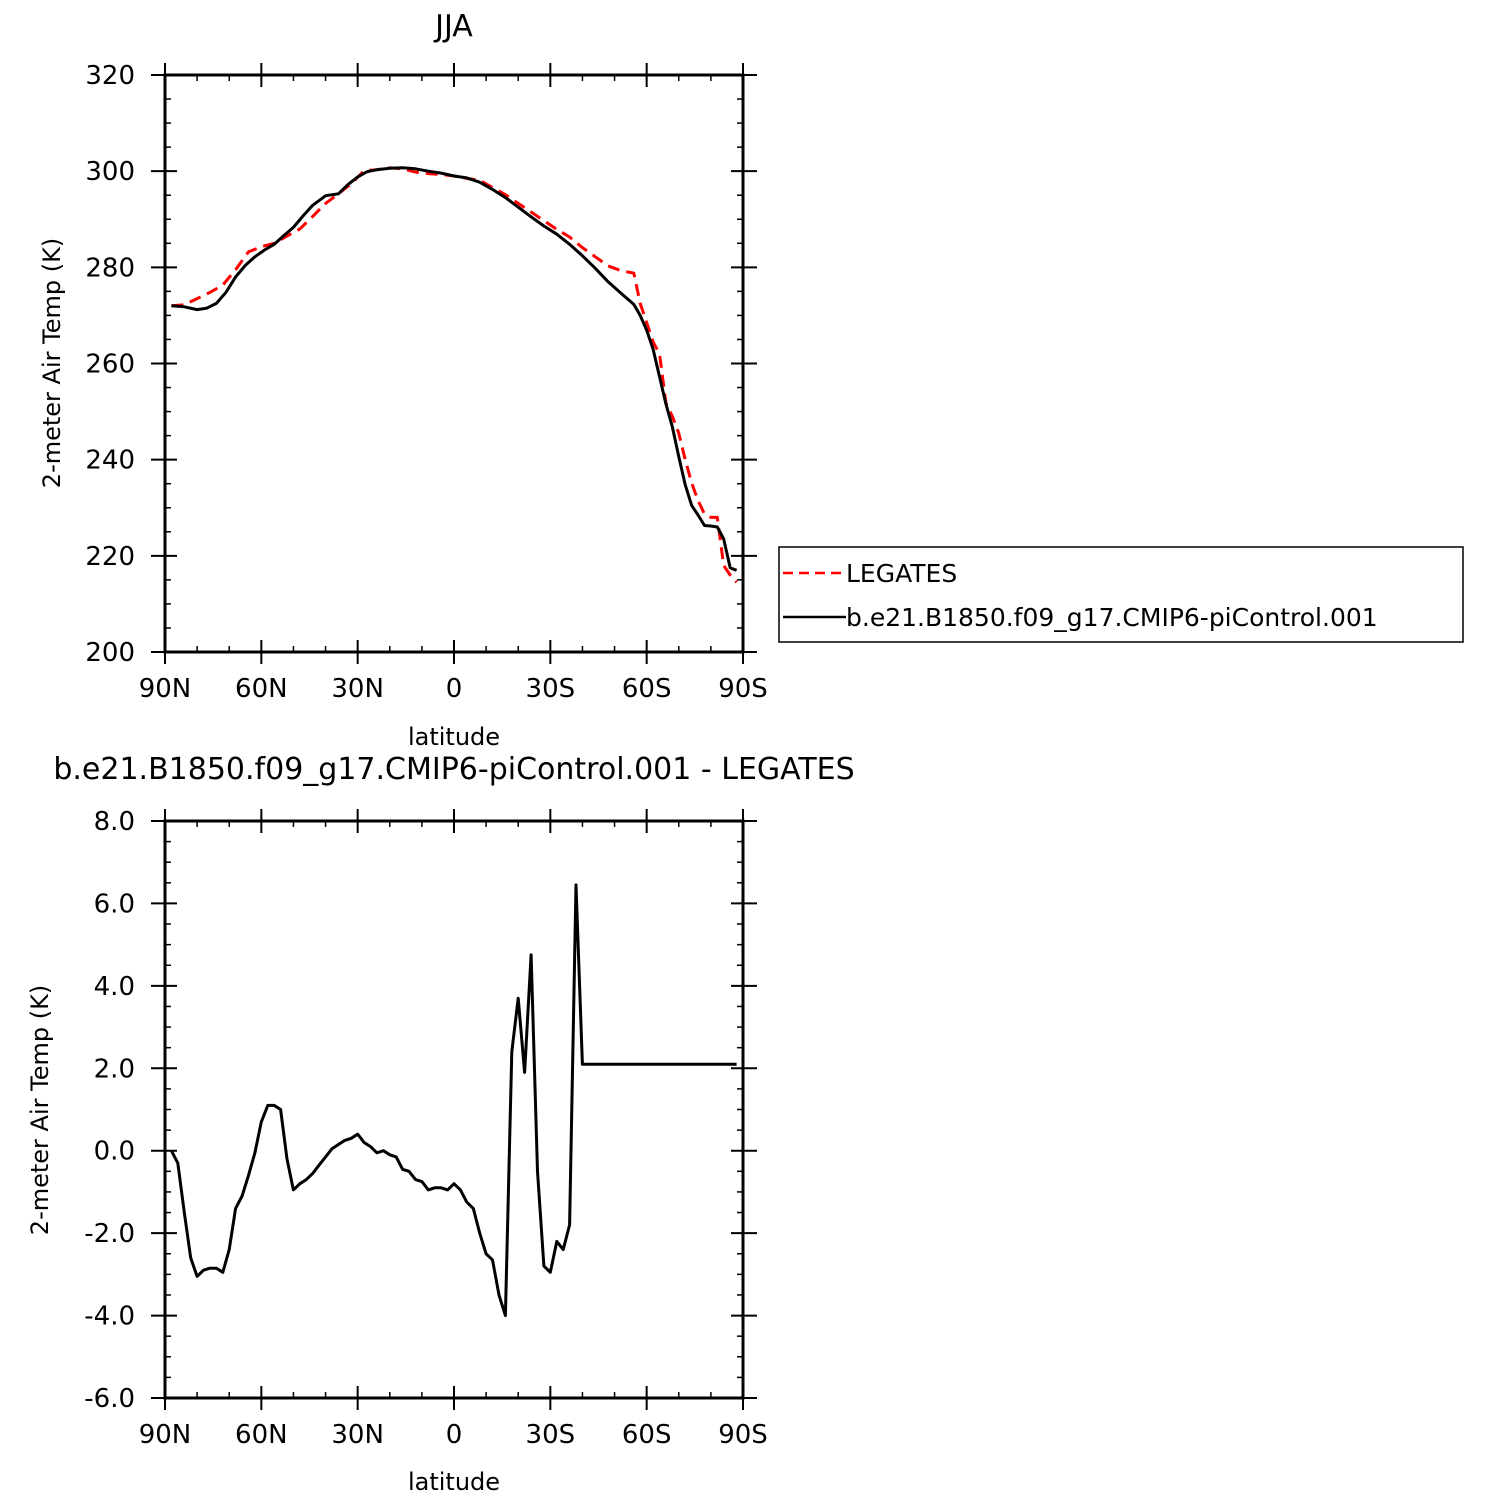  What do you see at coordinates (357, 1435) in the screenshot?
I see `bottom-chart-xtick-label: 30N` at bounding box center [357, 1435].